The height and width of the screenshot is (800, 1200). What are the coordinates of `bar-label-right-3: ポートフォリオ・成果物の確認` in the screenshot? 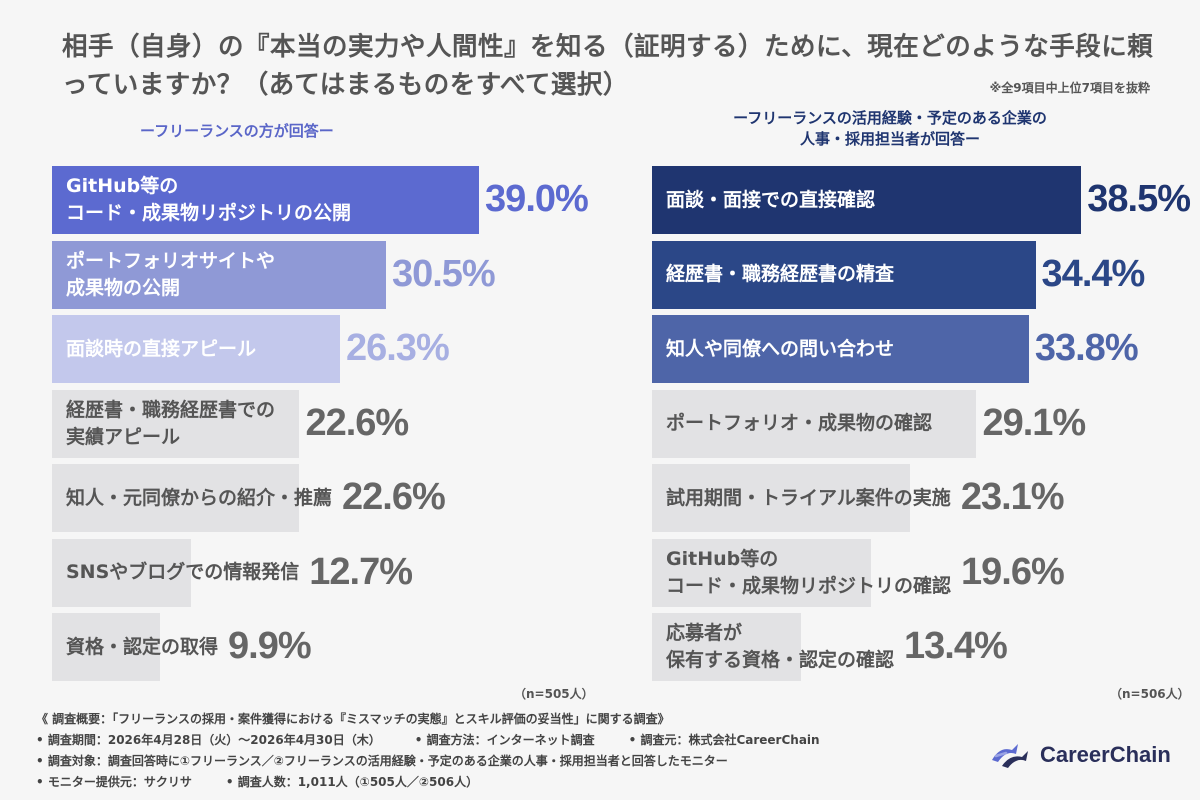 It's located at (799, 423).